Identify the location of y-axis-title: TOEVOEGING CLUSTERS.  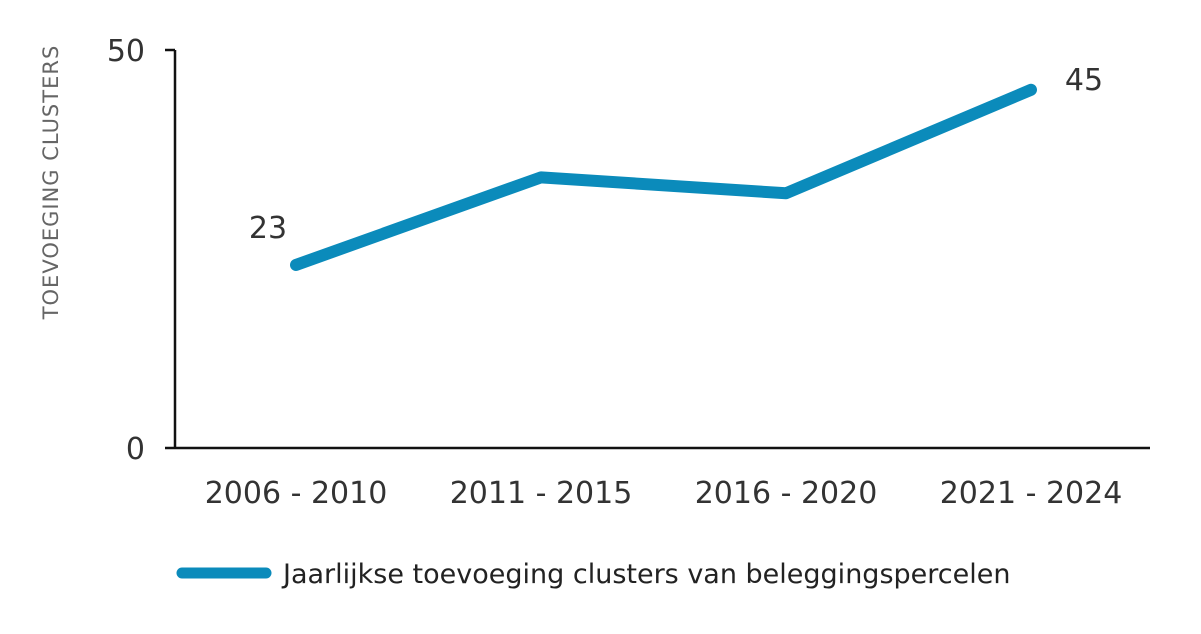
(51, 183).